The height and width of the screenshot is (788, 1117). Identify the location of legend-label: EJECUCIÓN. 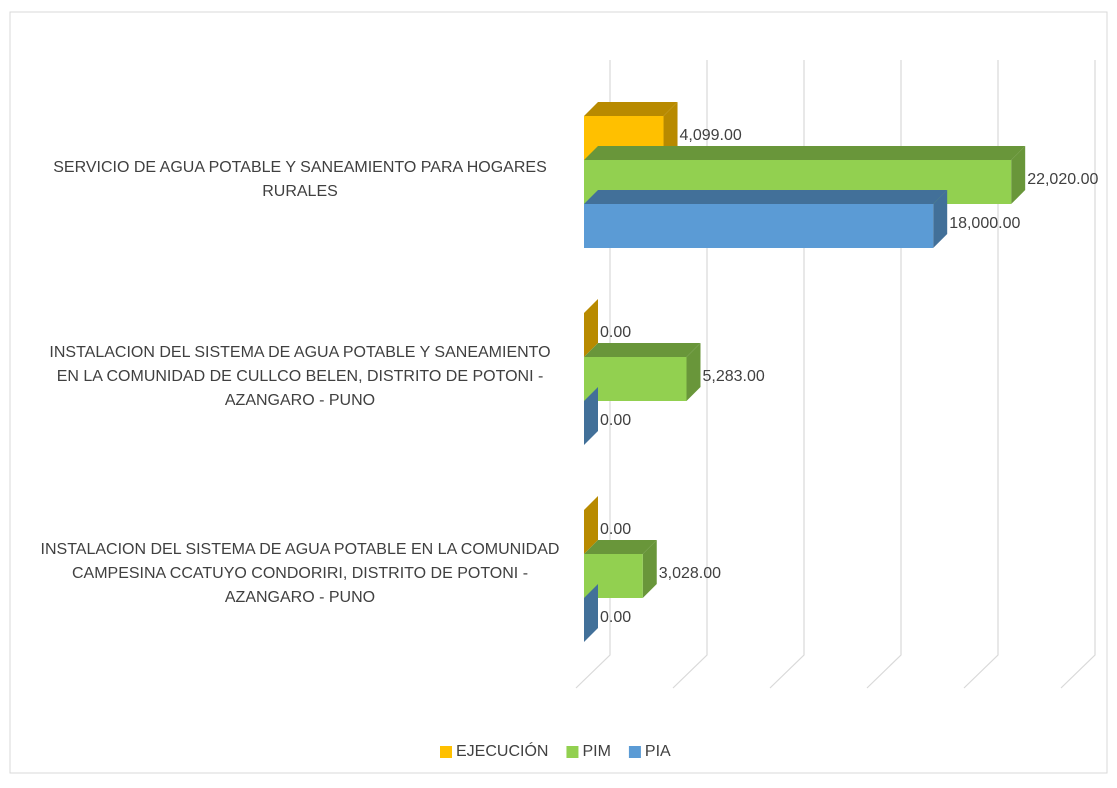
(502, 750).